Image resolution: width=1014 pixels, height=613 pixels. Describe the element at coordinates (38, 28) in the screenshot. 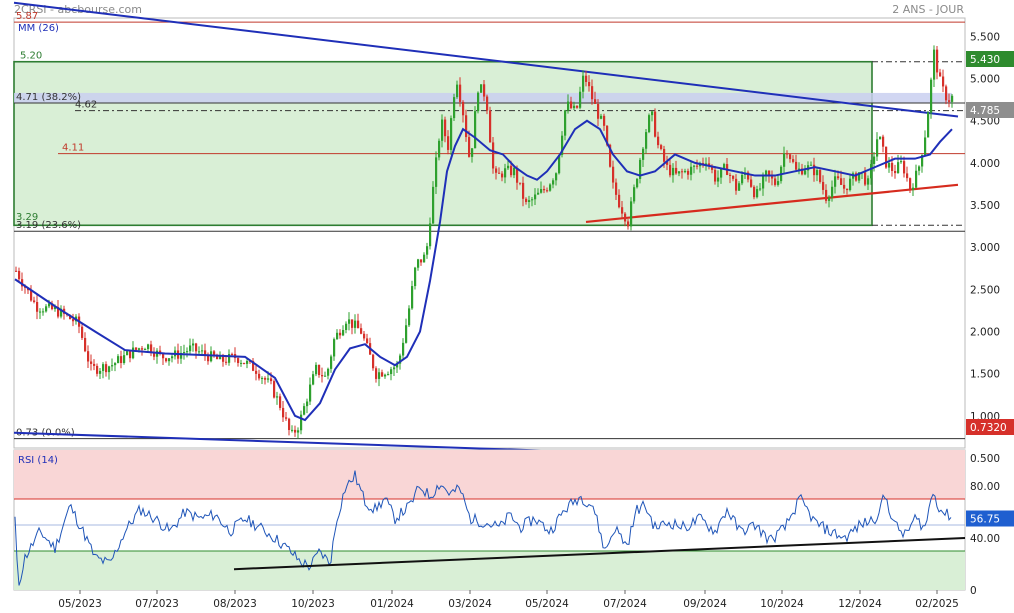

I see `price-legend: MM (26)` at that location.